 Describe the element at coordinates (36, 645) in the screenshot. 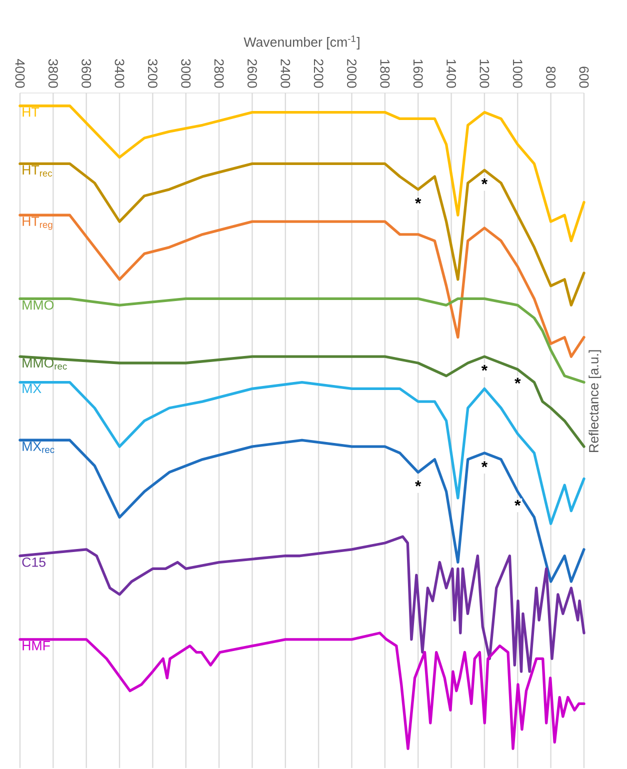

I see `series-label: HMF` at that location.